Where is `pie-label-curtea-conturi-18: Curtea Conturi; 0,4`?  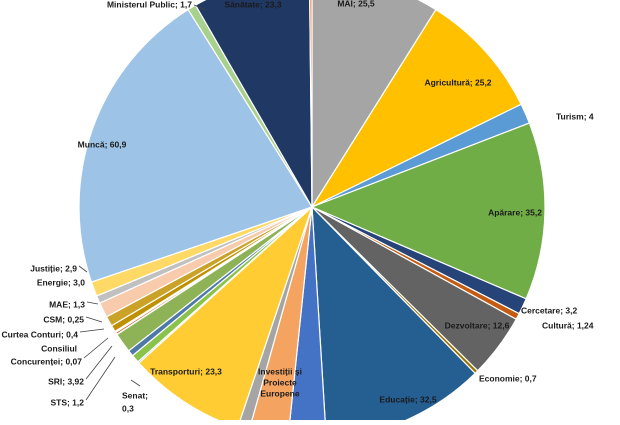 pie-label-curtea-conturi-18: Curtea Conturi; 0,4 is located at coordinates (39, 334).